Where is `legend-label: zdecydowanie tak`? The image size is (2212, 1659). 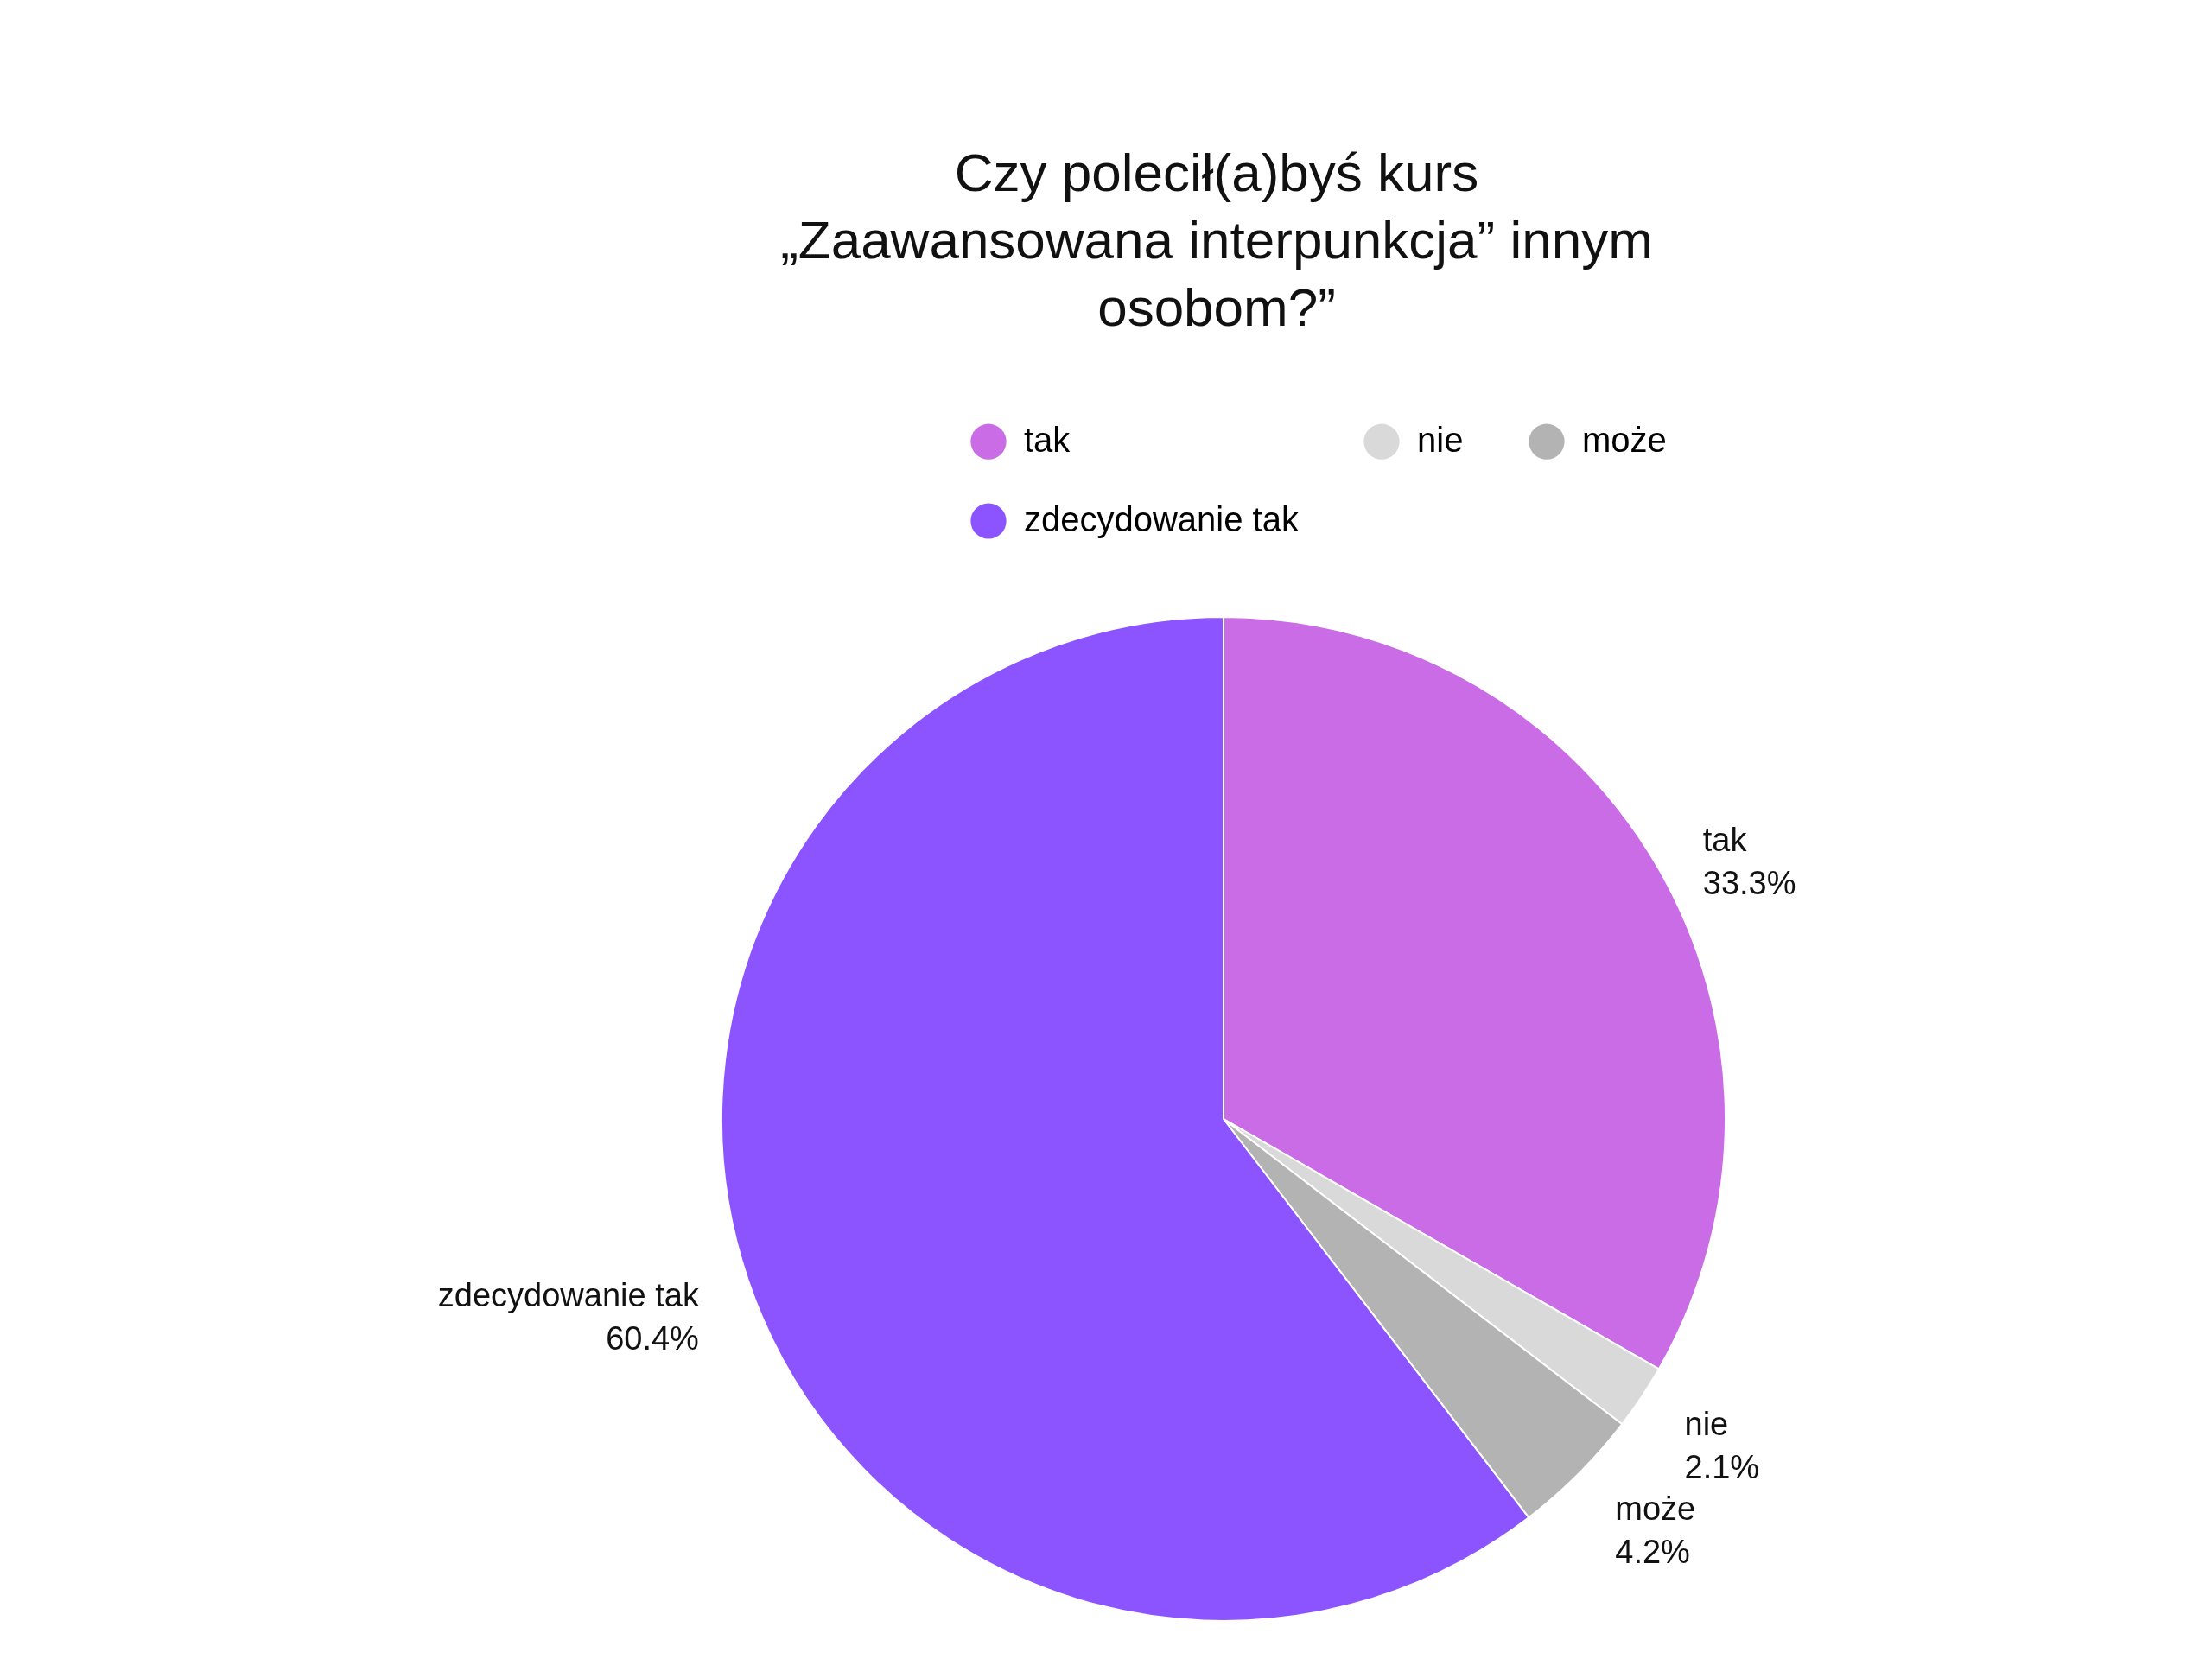 legend-label: zdecydowanie tak is located at coordinates (1162, 519).